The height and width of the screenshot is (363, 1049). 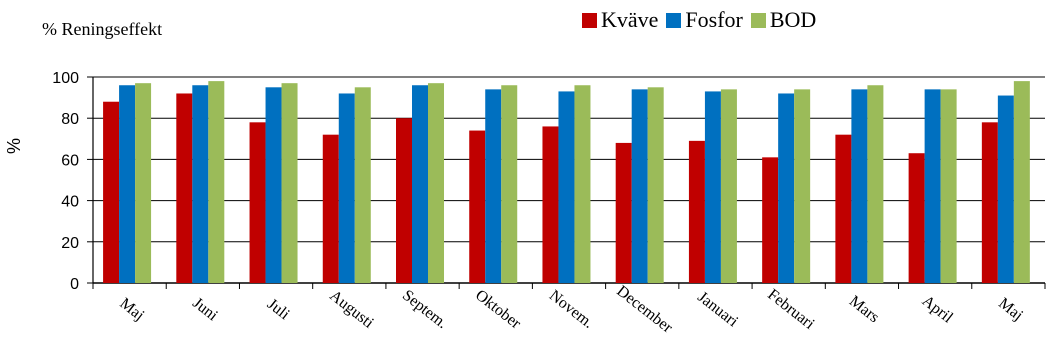 What do you see at coordinates (864, 310) in the screenshot?
I see `x-tick-label: Mars` at bounding box center [864, 310].